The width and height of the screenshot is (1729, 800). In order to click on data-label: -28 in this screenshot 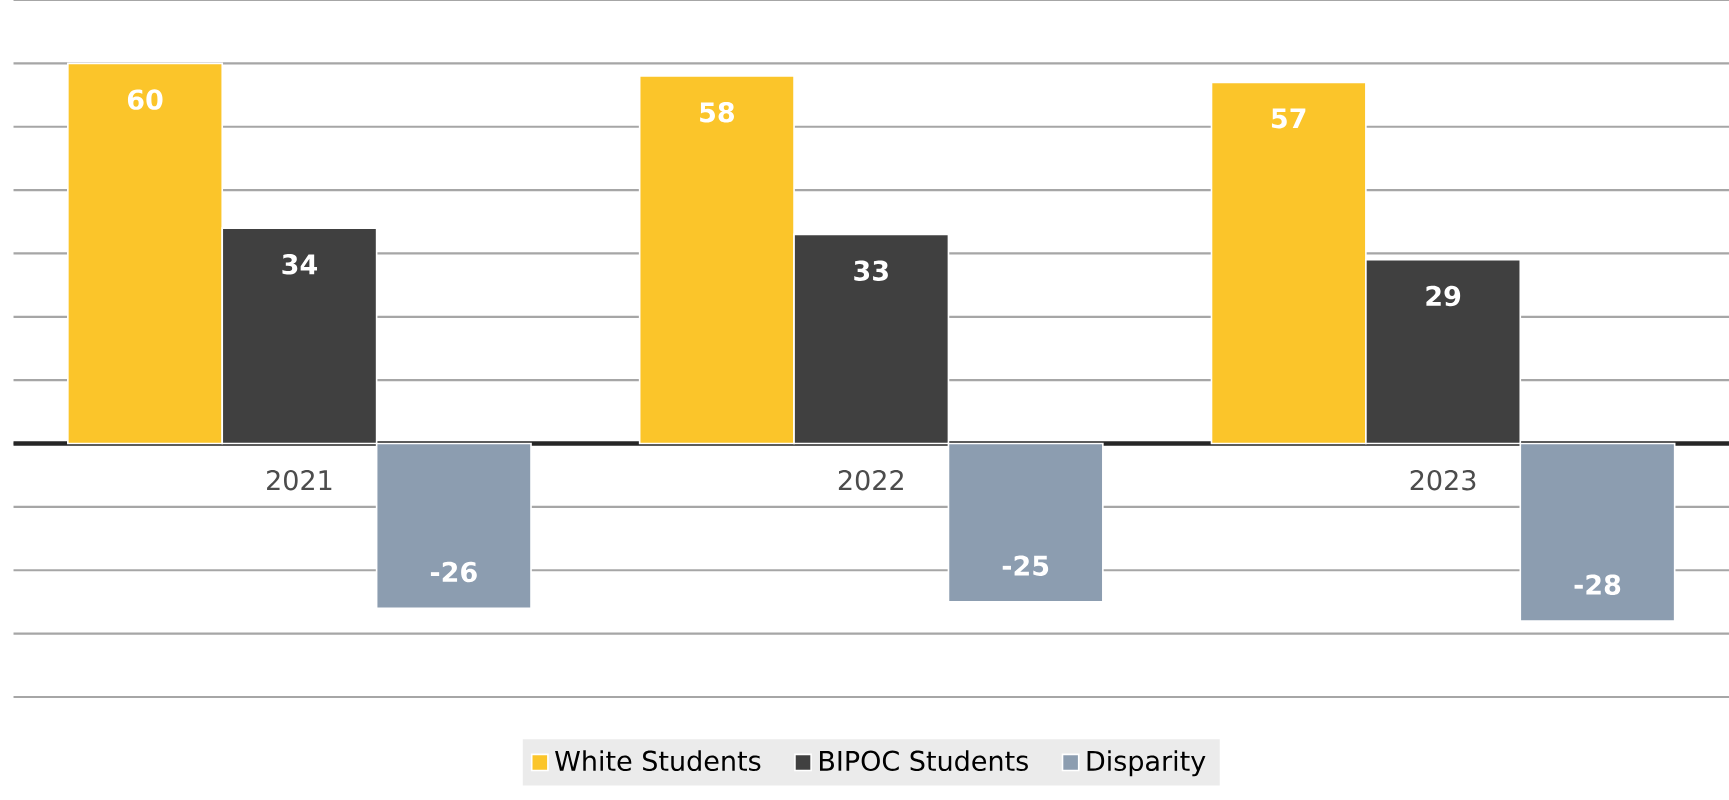, I will do `click(1597, 585)`.